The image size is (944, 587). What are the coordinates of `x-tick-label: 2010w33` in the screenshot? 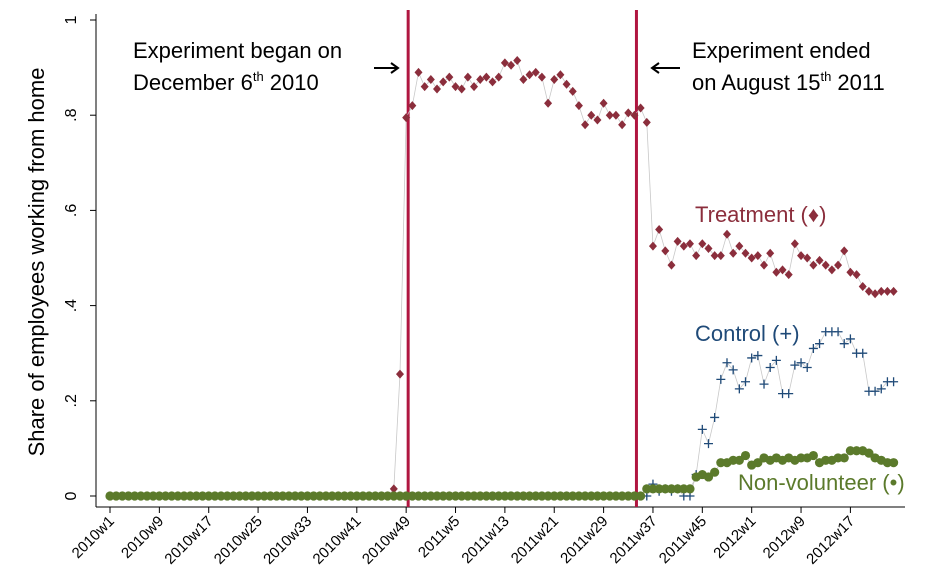 It's located at (287, 540).